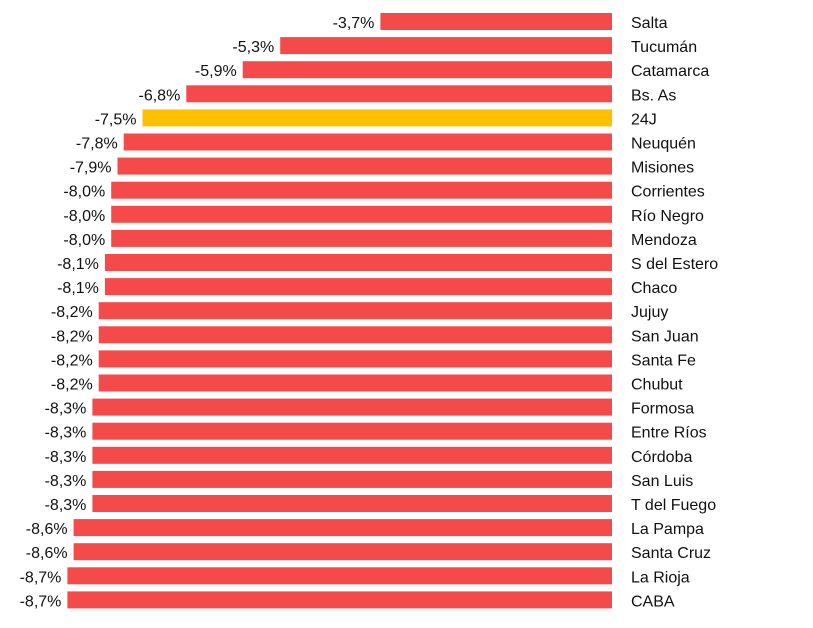 The height and width of the screenshot is (628, 813). I want to click on category-label-14: Santa Fe, so click(663, 360).